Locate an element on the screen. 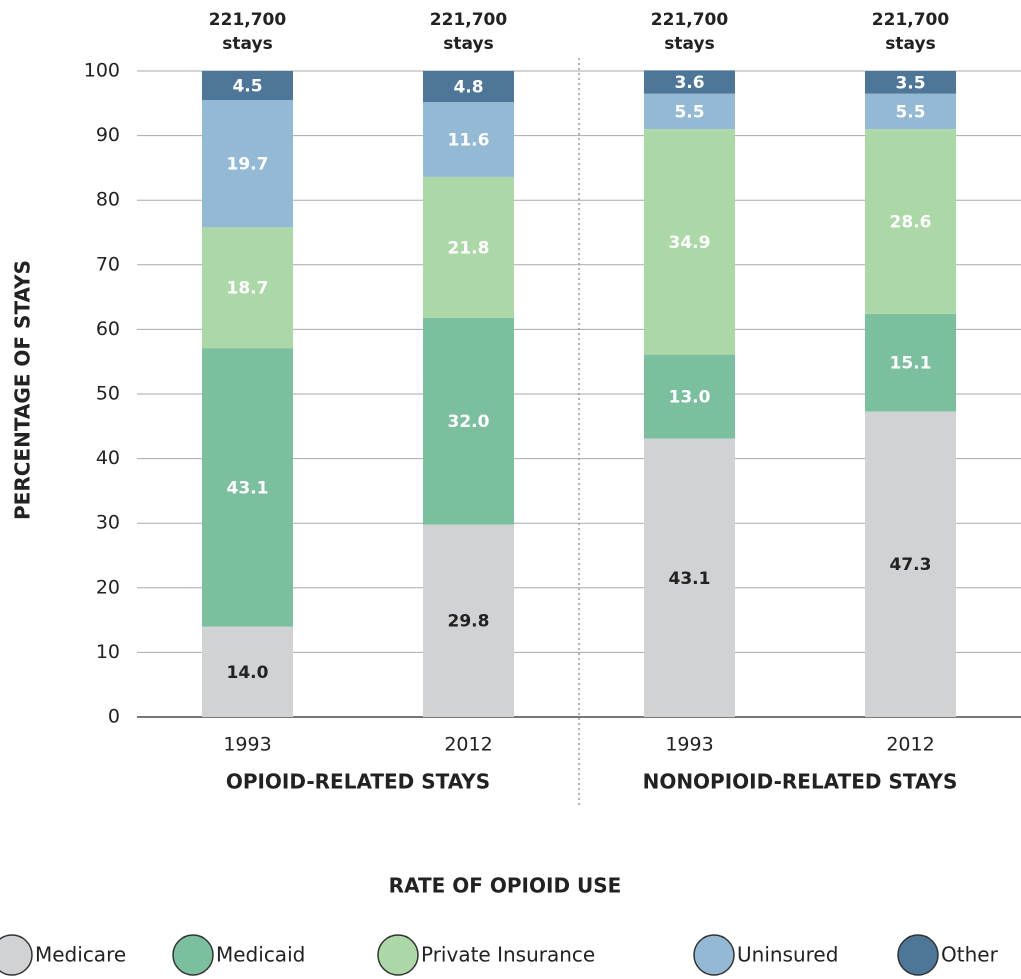 The height and width of the screenshot is (979, 1021). y-tick-label: 10 is located at coordinates (108, 652).